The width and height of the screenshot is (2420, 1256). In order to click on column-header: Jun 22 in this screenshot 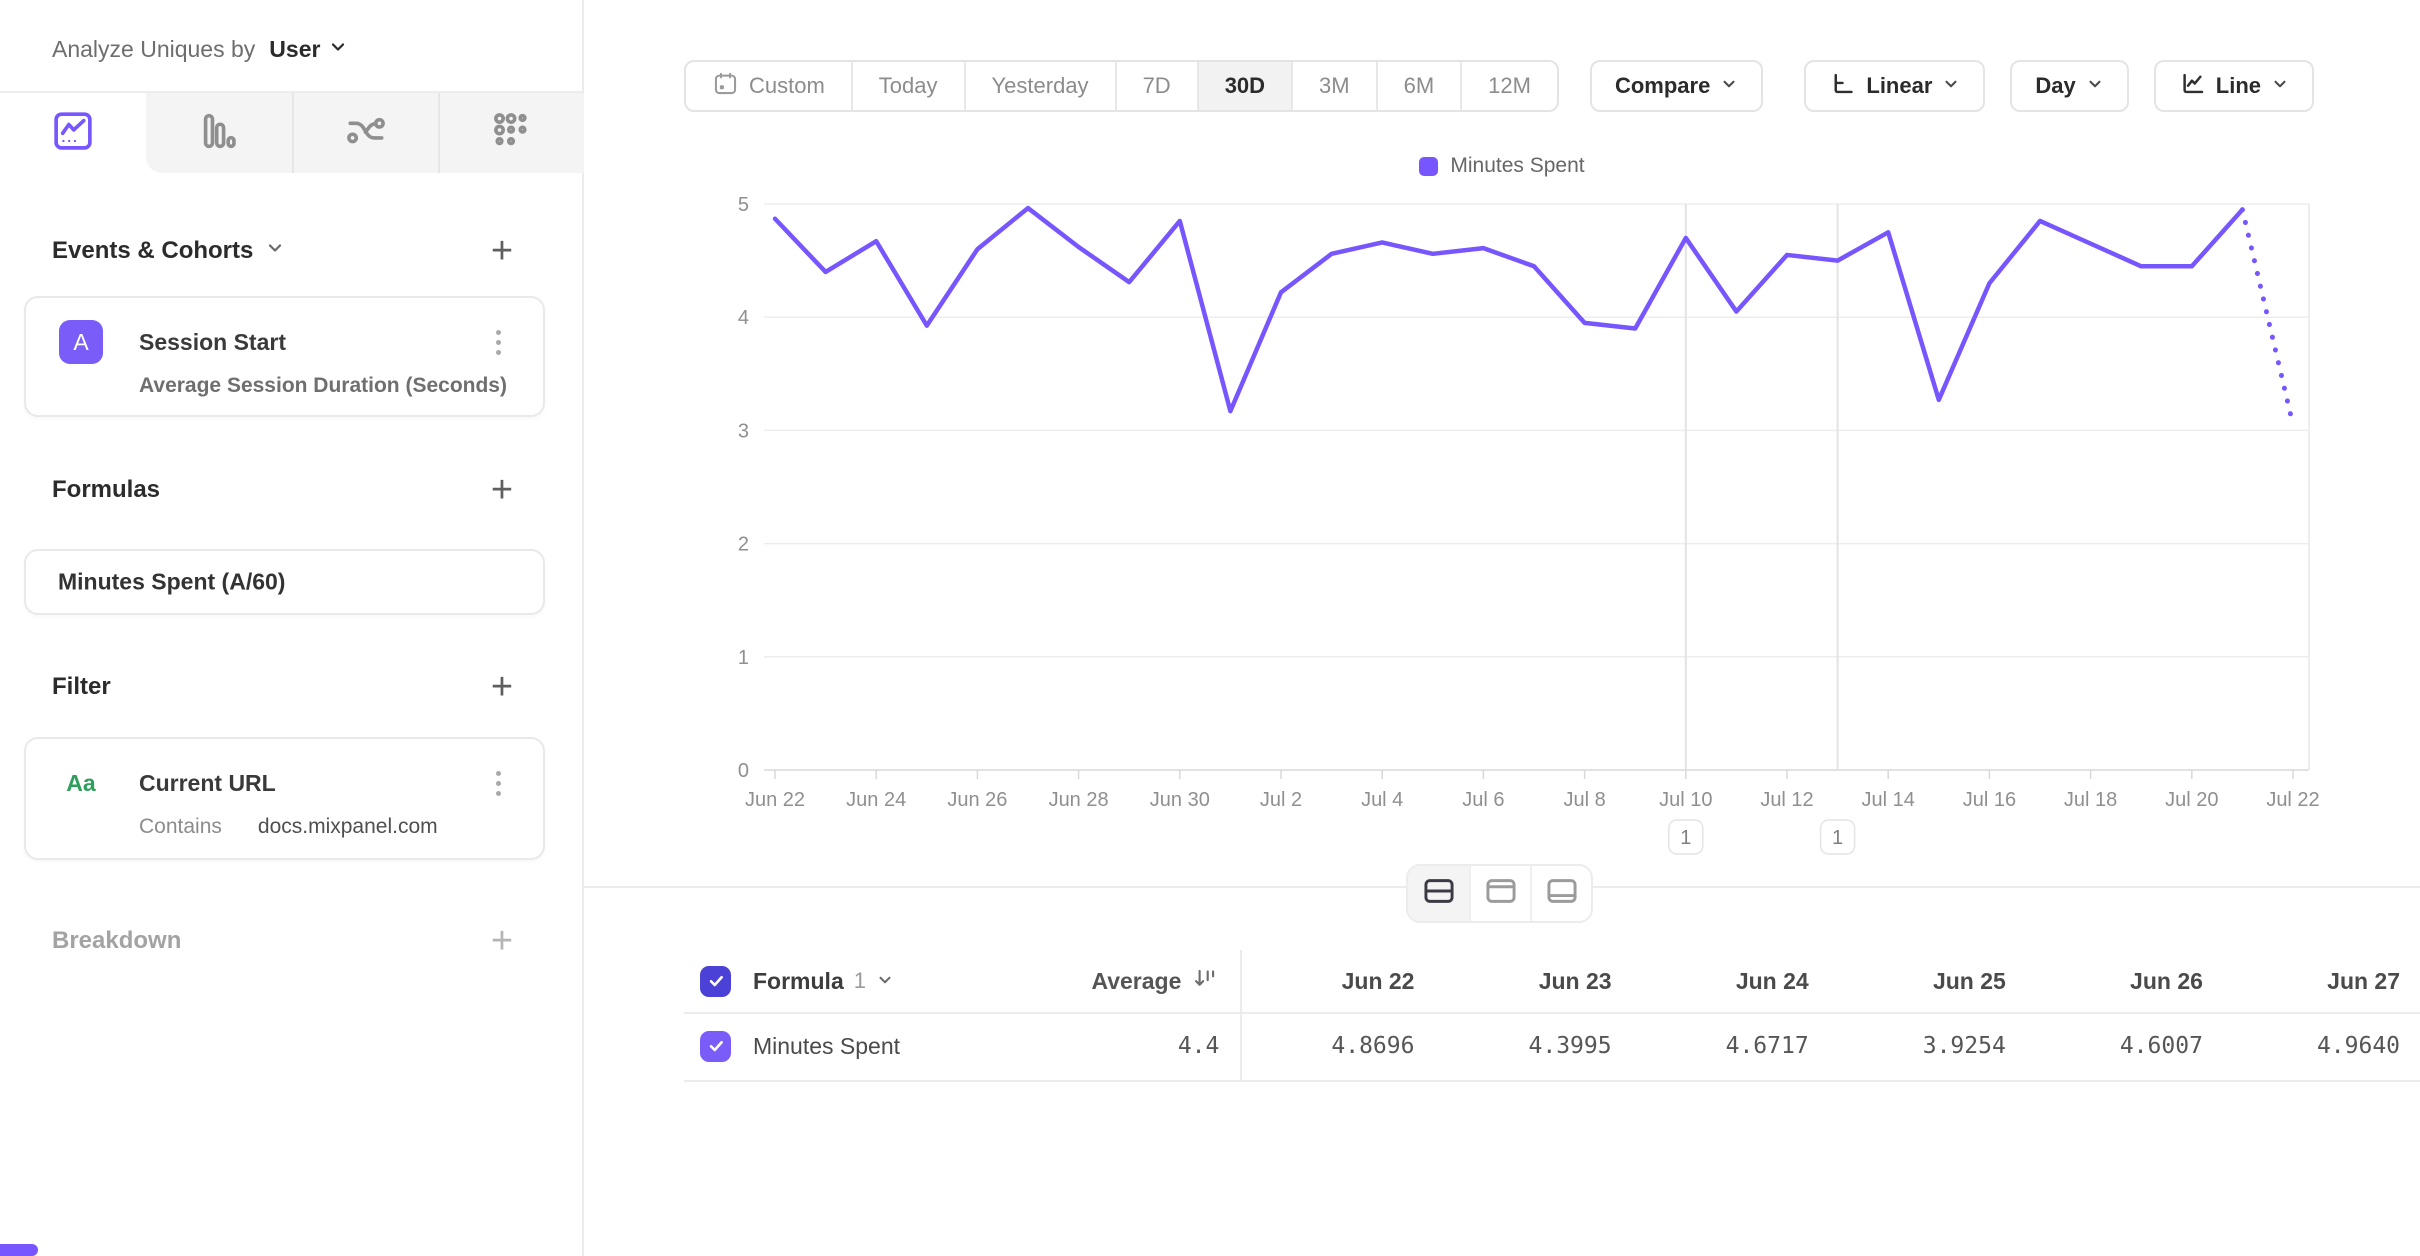, I will do `click(1378, 980)`.